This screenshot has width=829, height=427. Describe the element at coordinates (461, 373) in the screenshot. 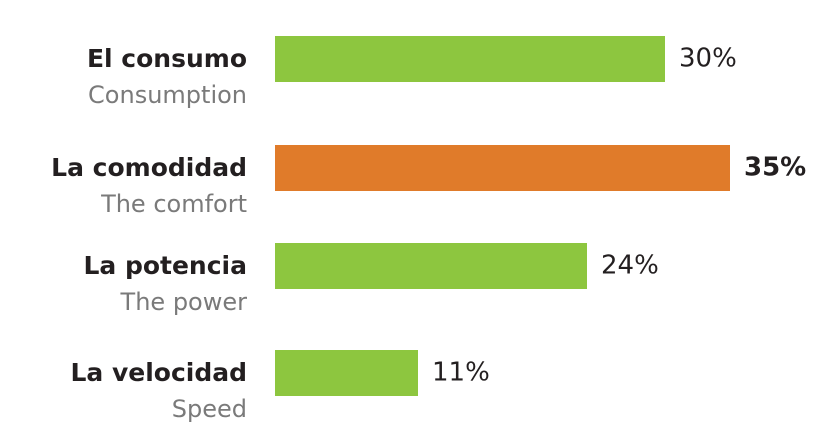

I see `value-label: 11%` at that location.